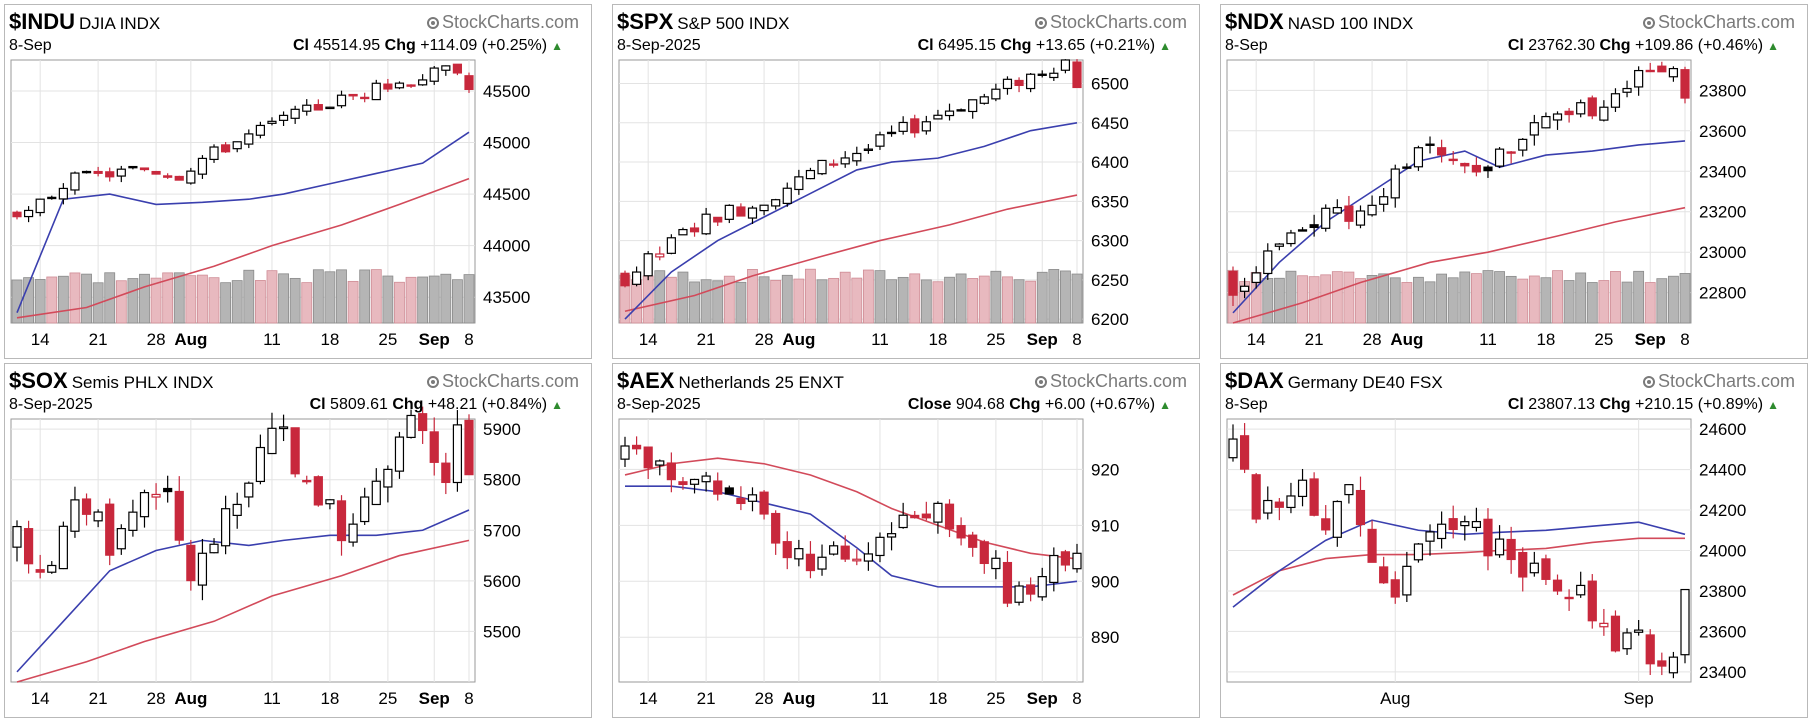 This screenshot has width=1814, height=722. I want to click on exchange-label: FSX, so click(1426, 382).